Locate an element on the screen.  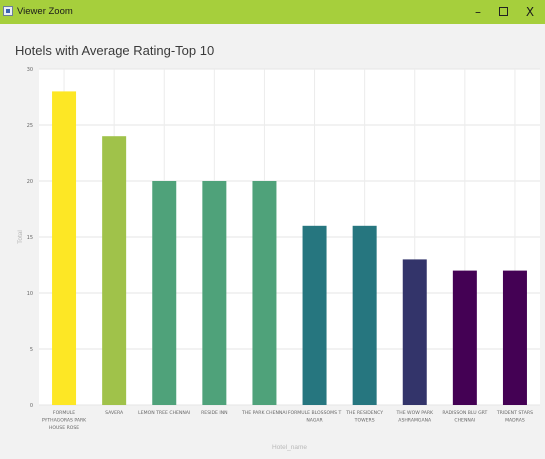
x-tick-label-line: PYTHAGORAS PARK is located at coordinates (64, 421).